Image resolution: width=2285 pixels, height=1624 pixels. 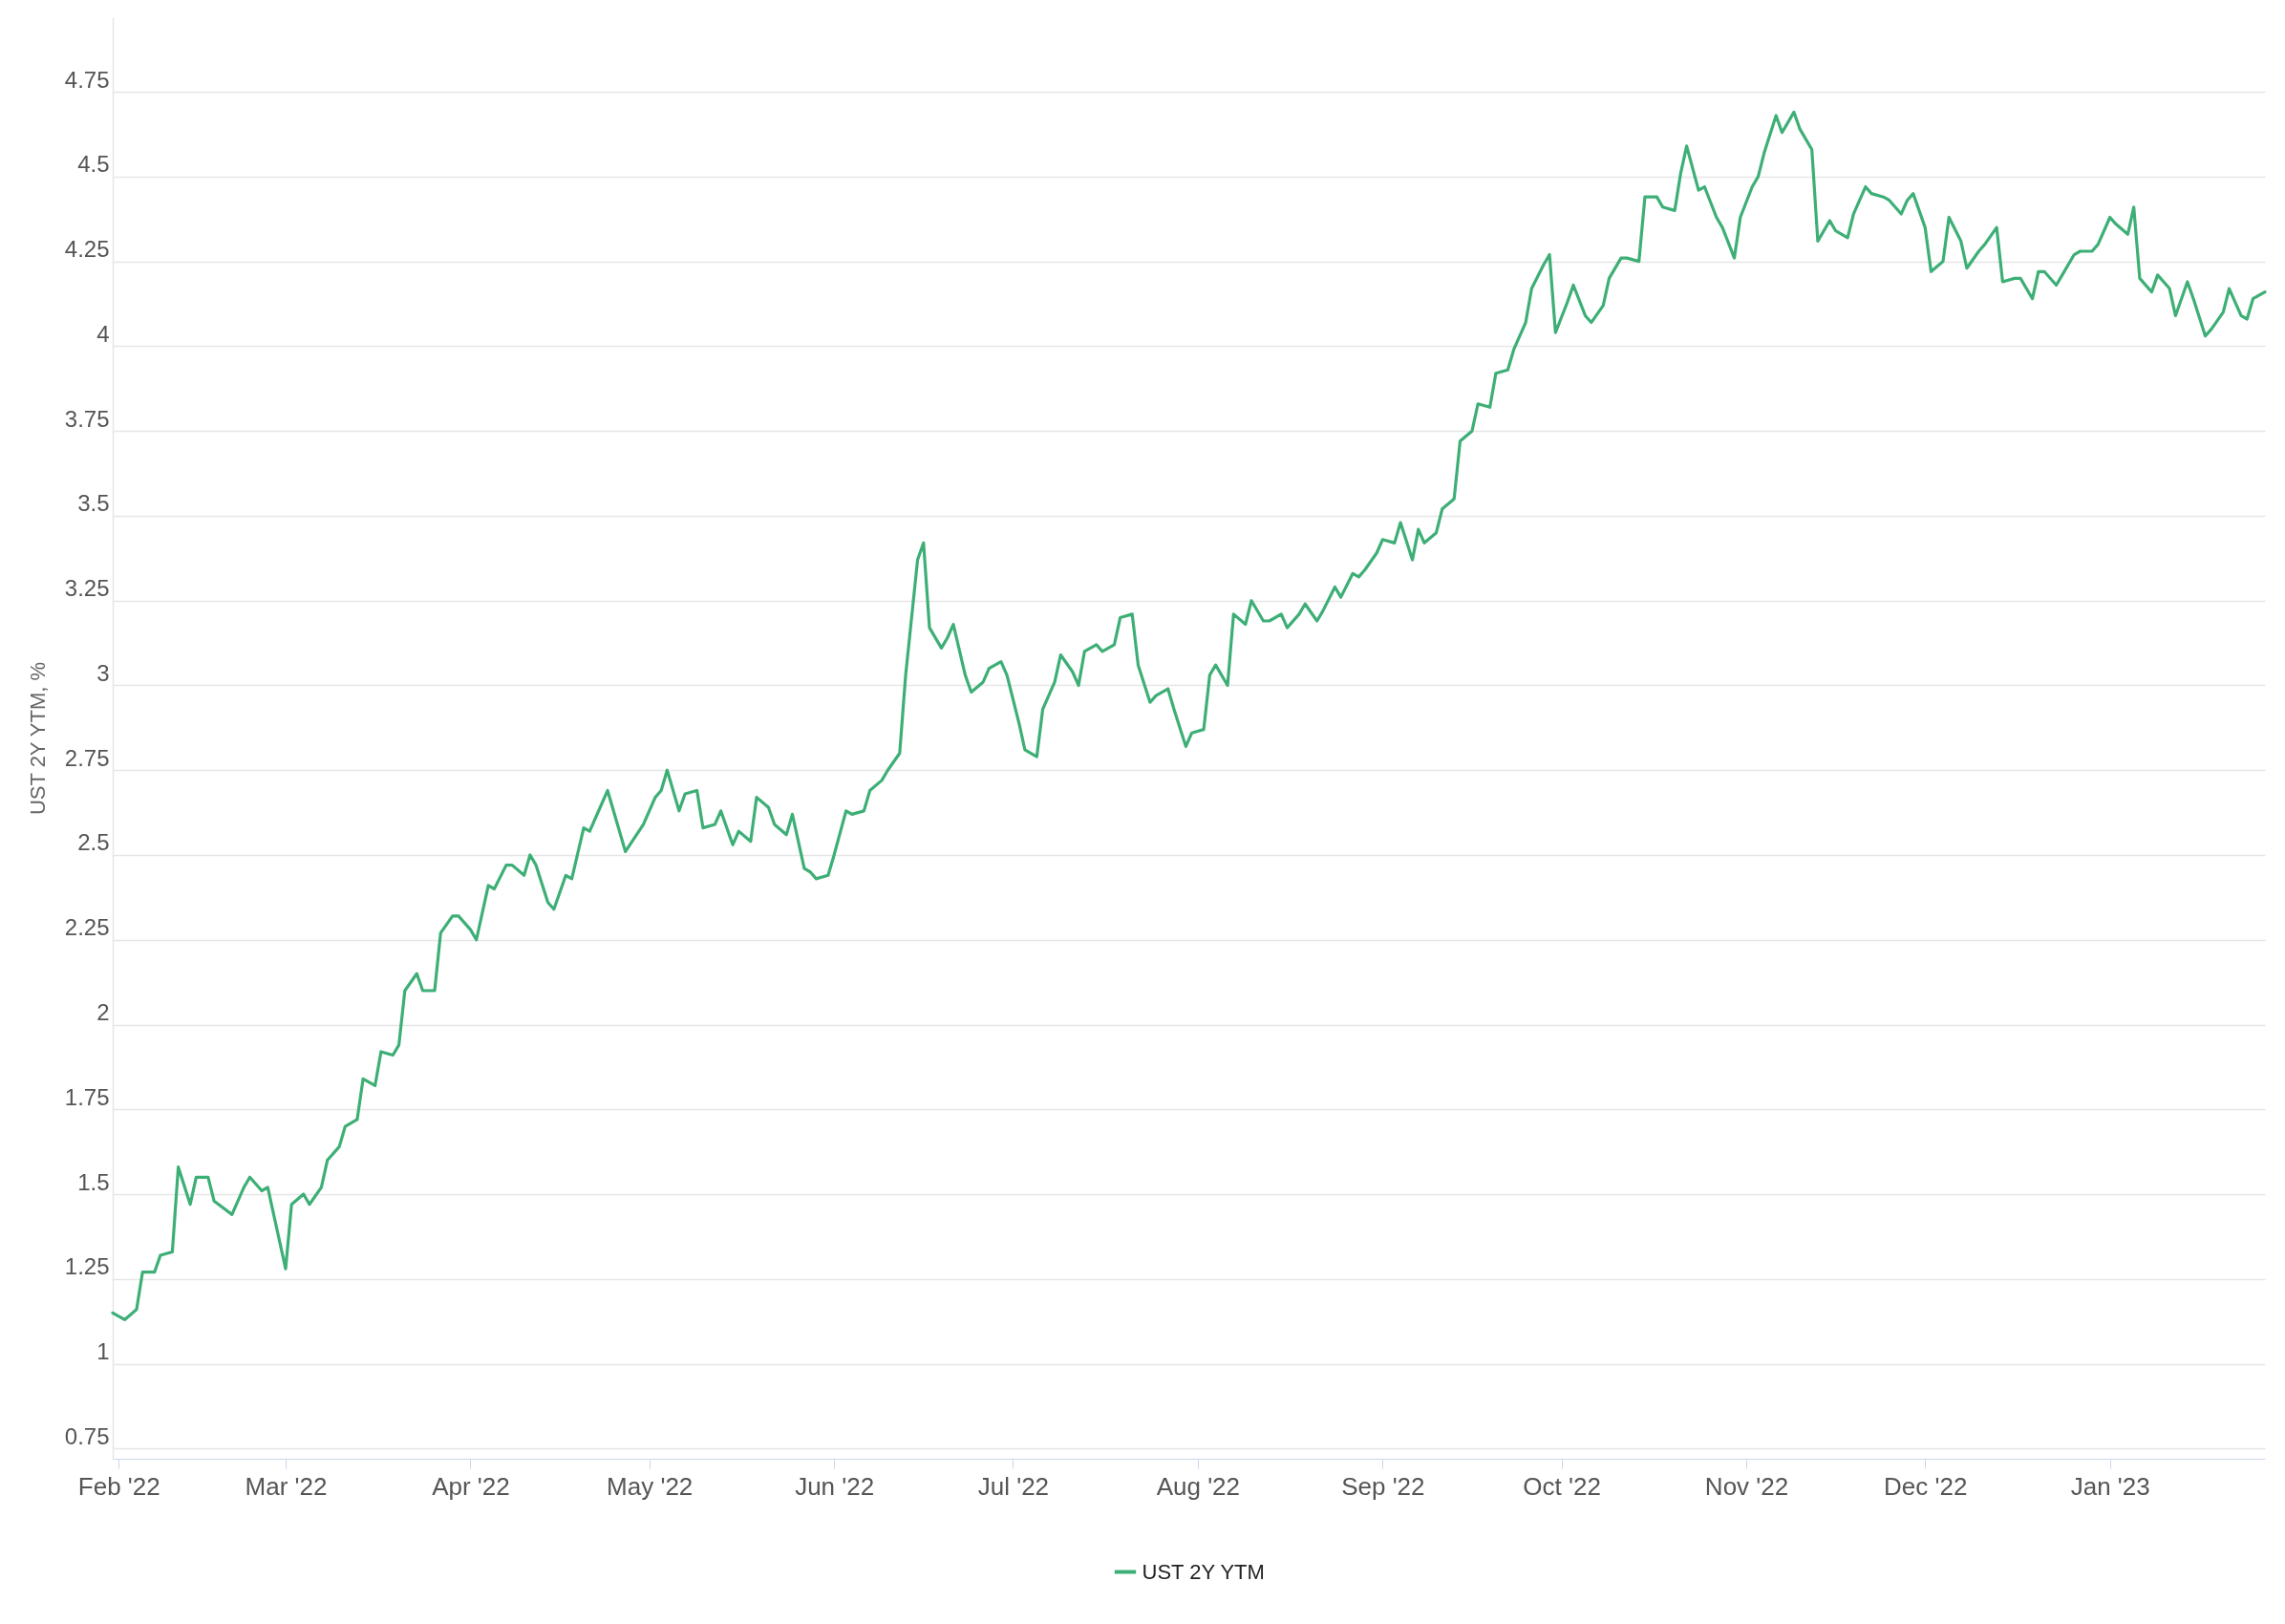 What do you see at coordinates (87, 1436) in the screenshot?
I see `y-tick-label: 0.75` at bounding box center [87, 1436].